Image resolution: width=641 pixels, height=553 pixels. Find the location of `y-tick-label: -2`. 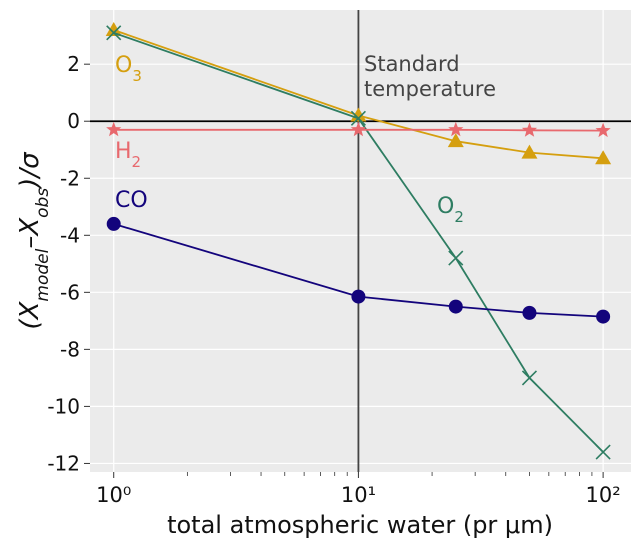

y-tick-label: -2 is located at coordinates (70, 178).